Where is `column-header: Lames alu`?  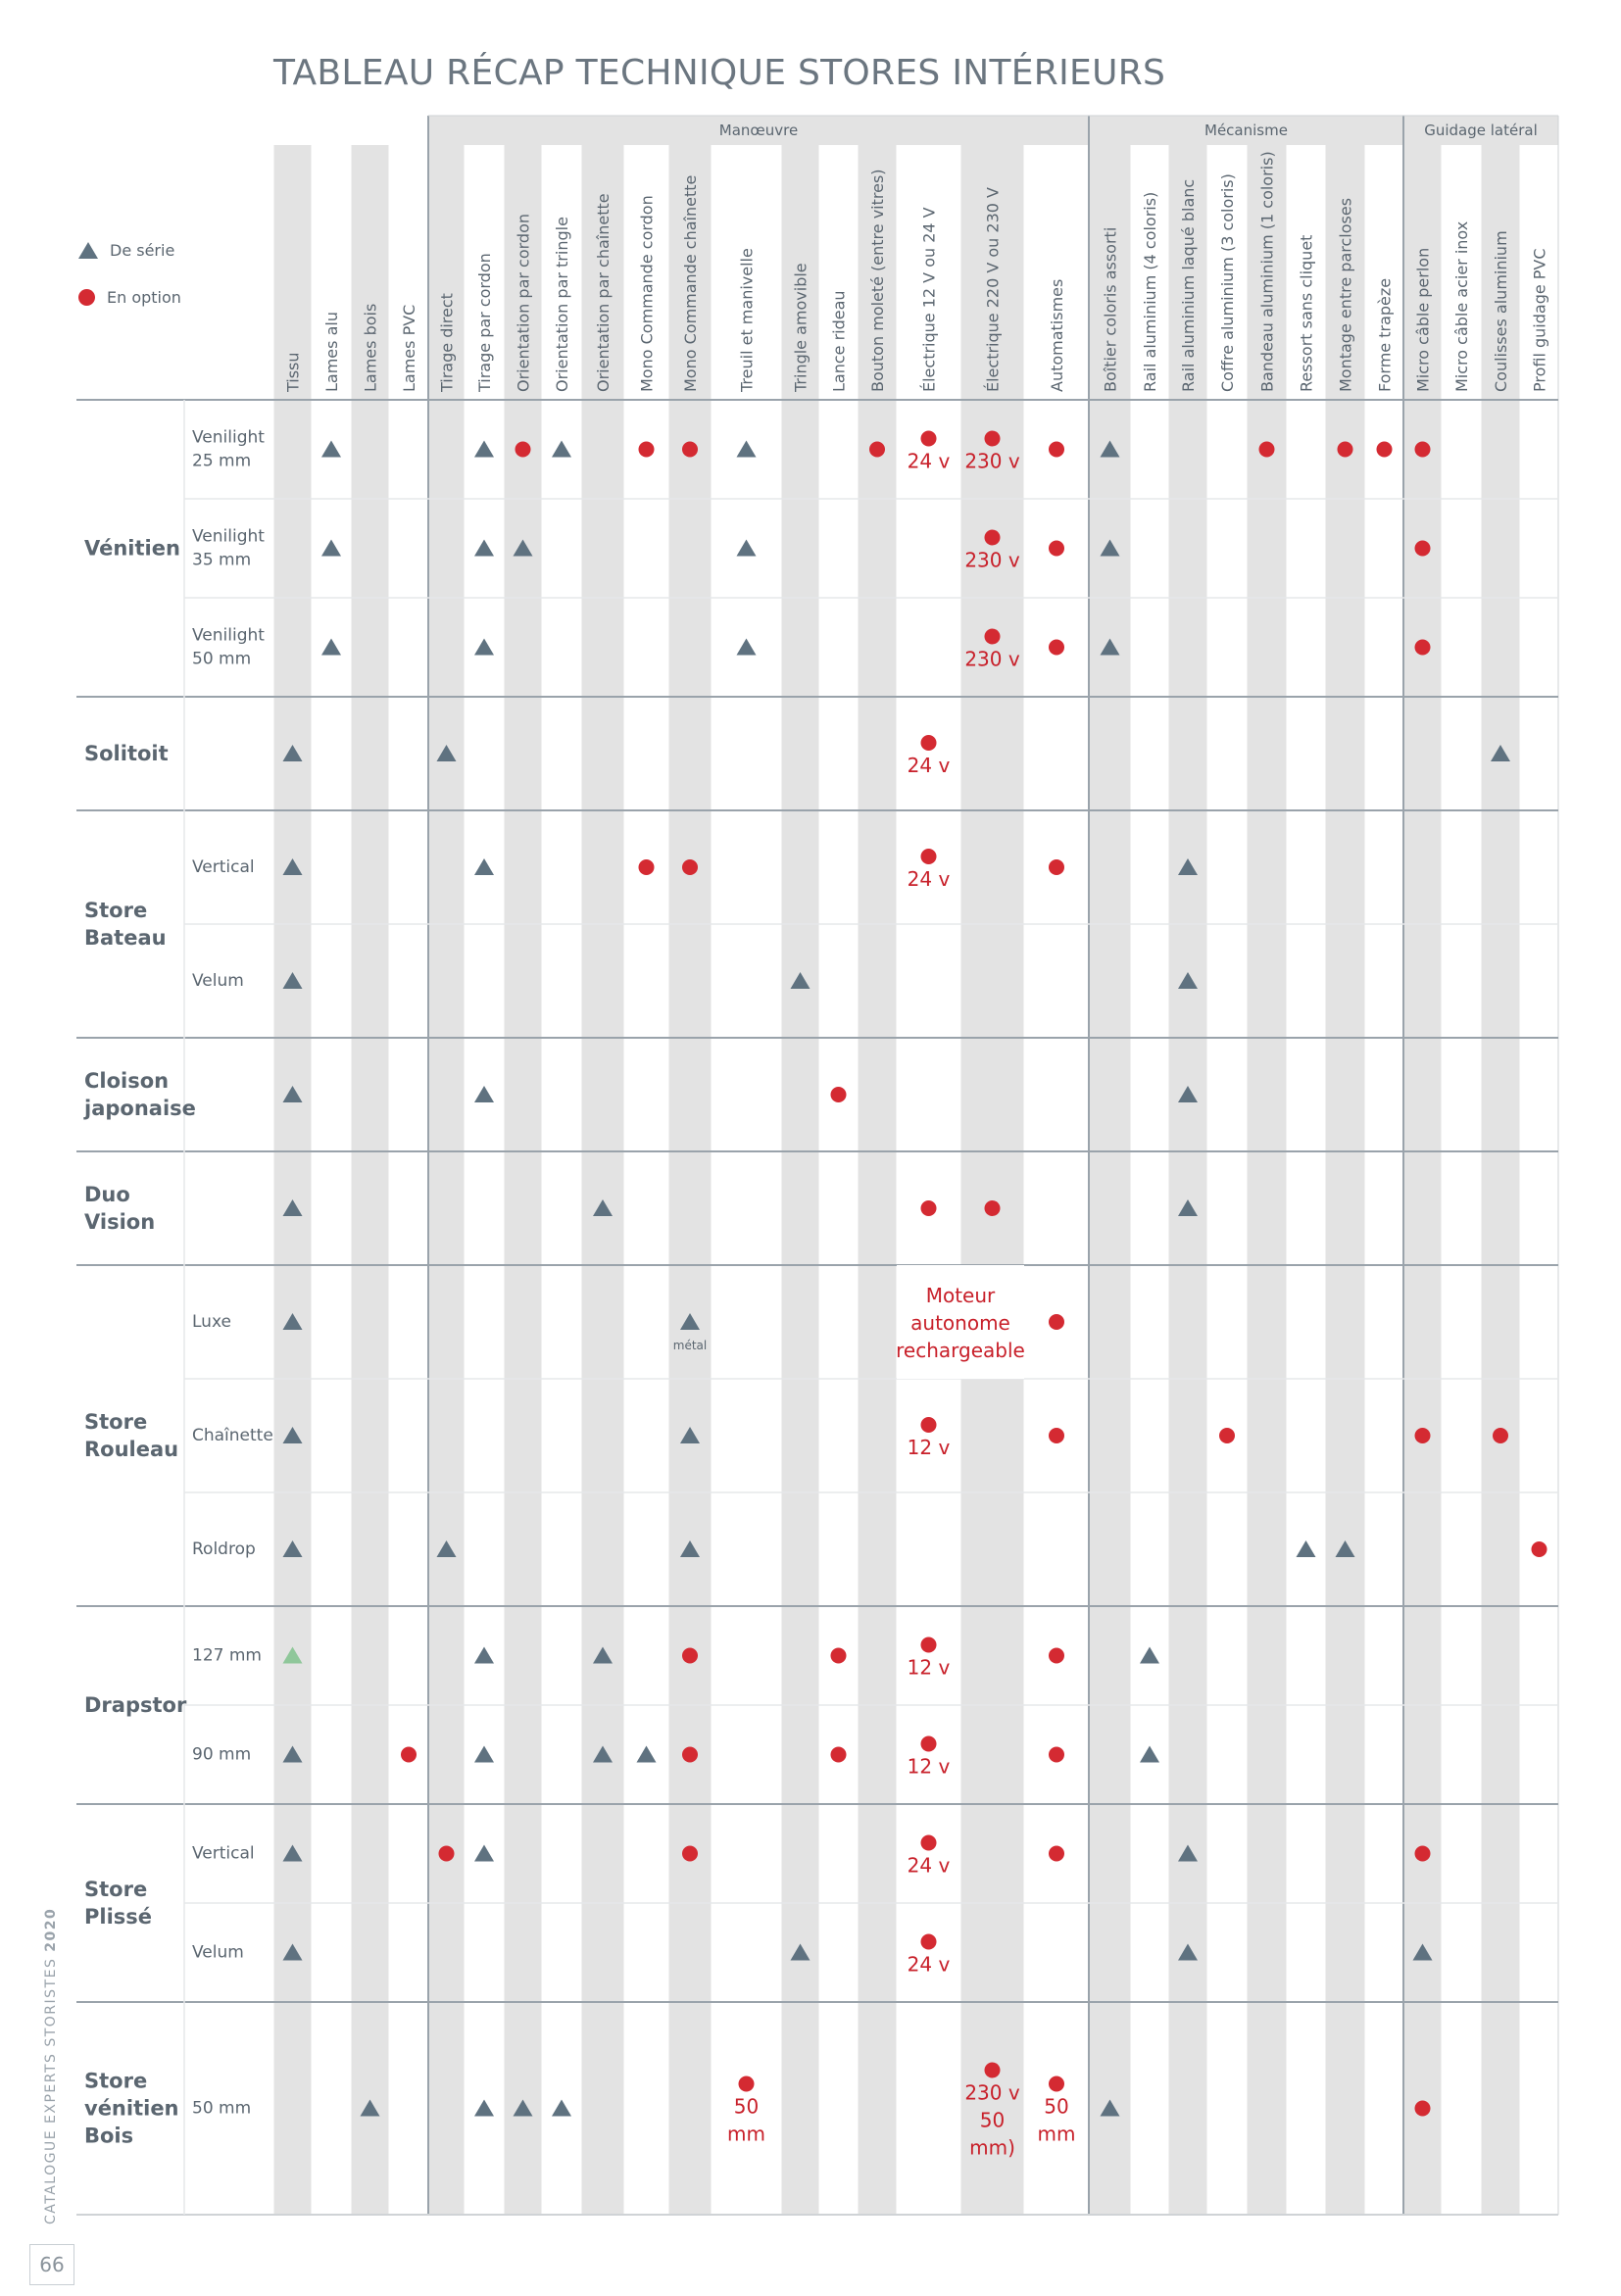
column-header: Lames alu is located at coordinates (331, 352).